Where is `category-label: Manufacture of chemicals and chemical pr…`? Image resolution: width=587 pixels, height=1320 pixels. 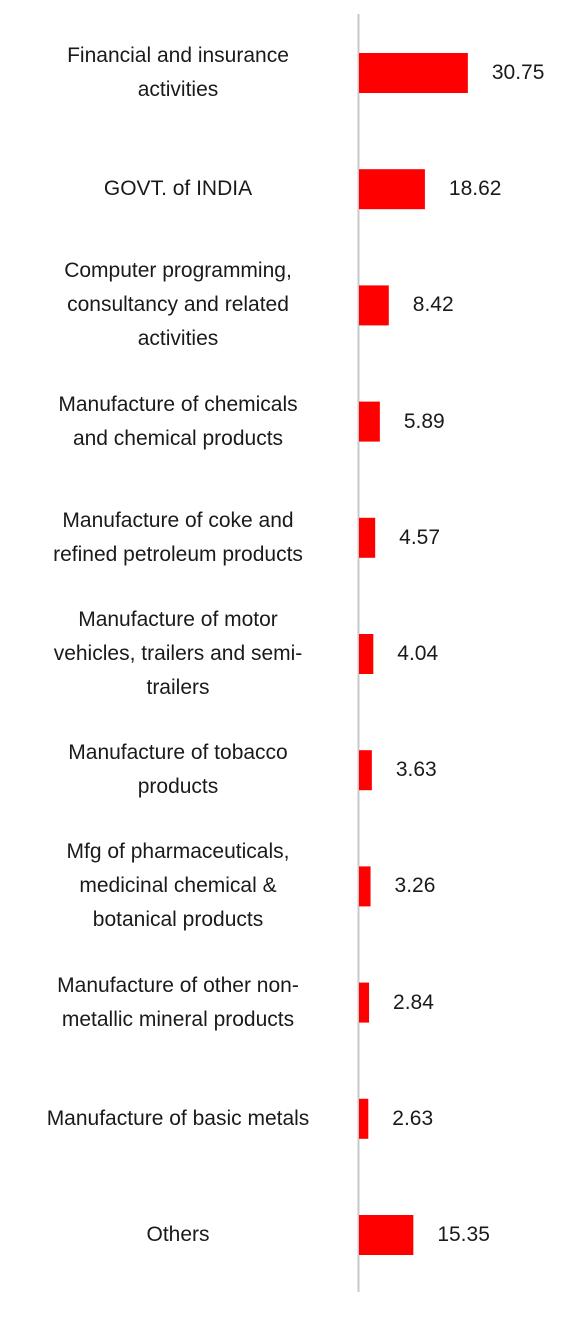 category-label: Manufacture of chemicals and chemical pr… is located at coordinates (178, 421).